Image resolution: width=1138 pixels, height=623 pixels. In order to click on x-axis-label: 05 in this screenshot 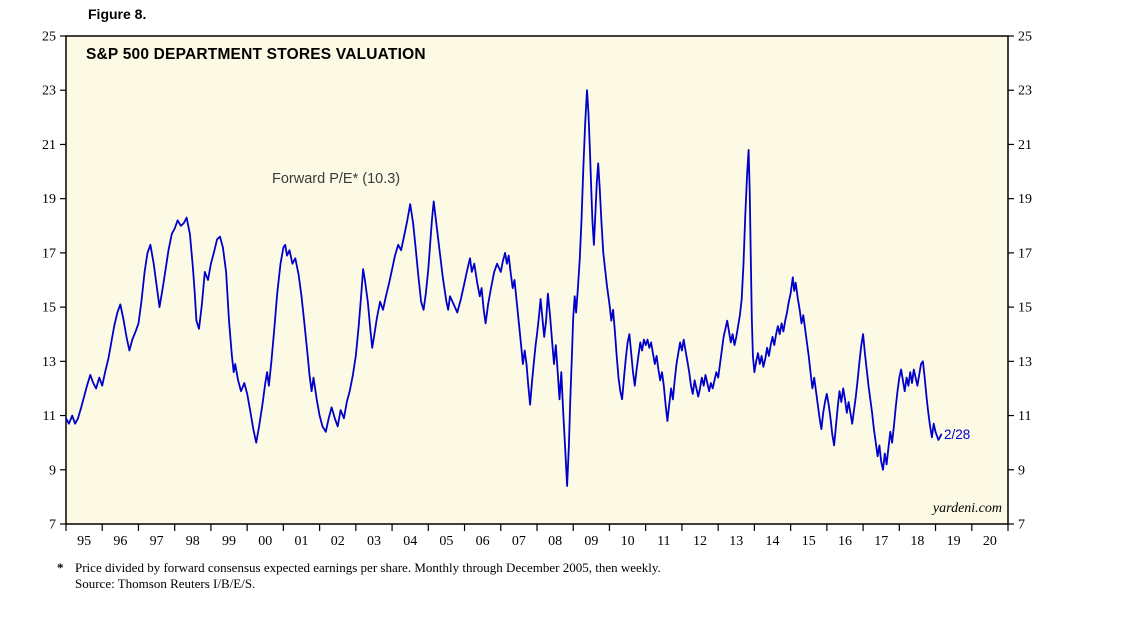, I will do `click(446, 541)`.